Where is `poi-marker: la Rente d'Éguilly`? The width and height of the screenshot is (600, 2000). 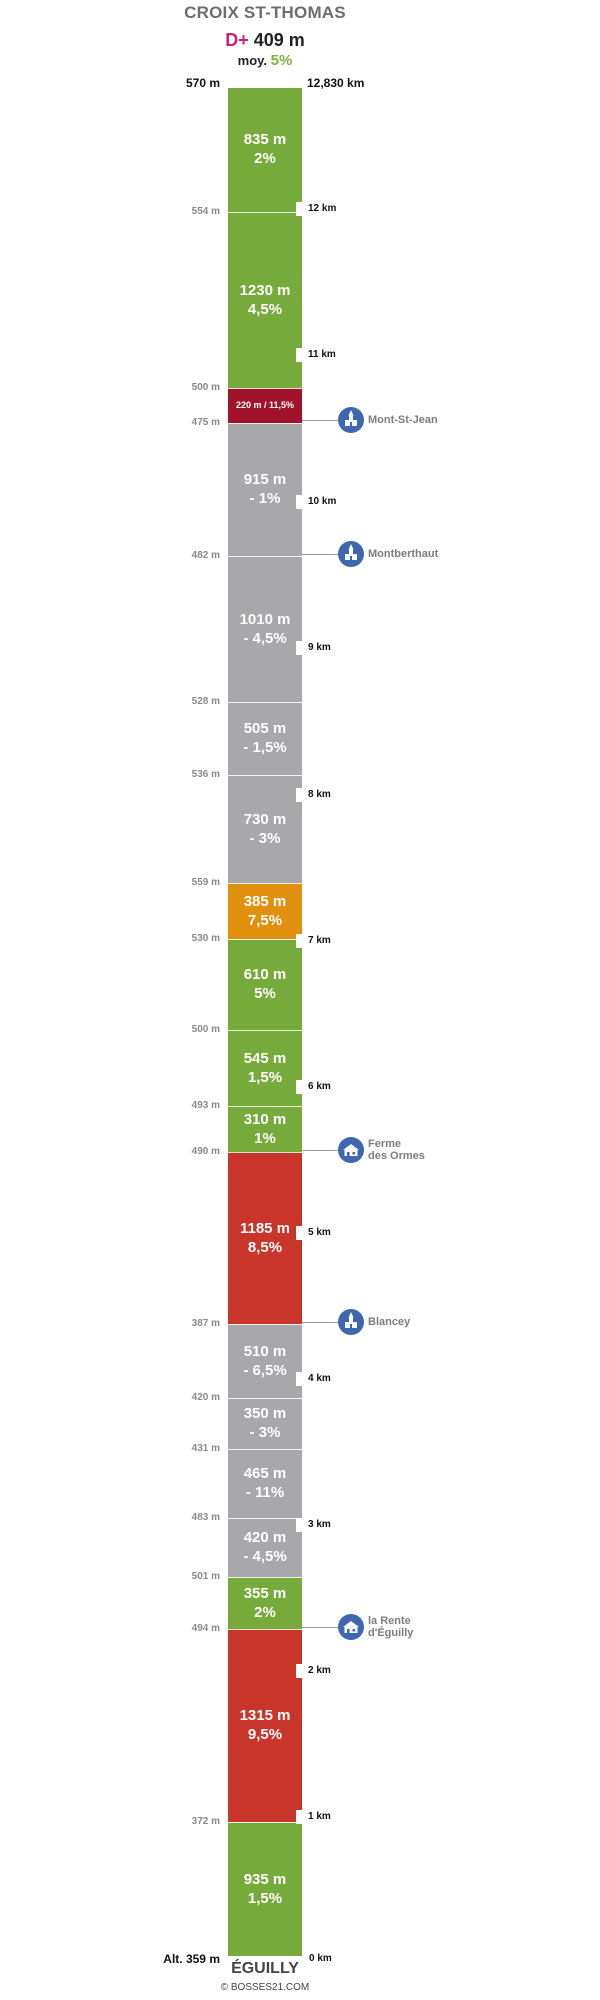 poi-marker: la Rente d'Éguilly is located at coordinates (382, 1627).